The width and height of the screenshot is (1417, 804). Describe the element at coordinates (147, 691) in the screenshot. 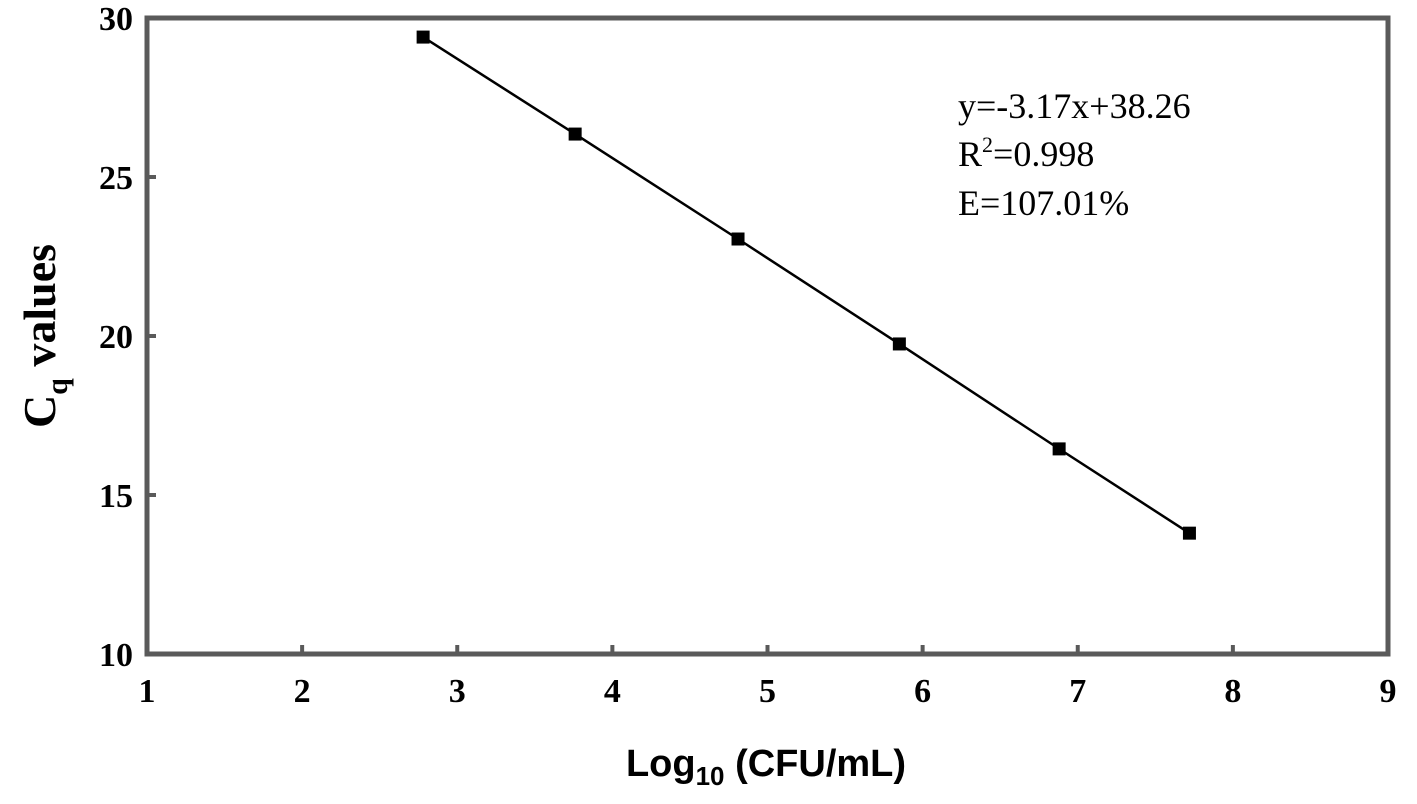

I see `x-tick-label: 1` at that location.